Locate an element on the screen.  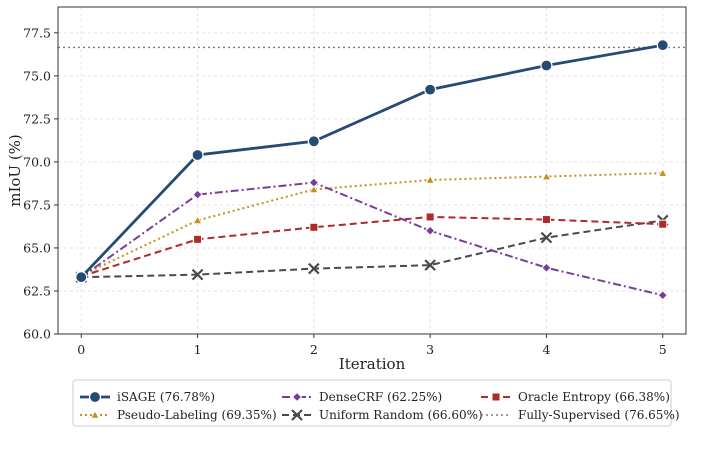
legend-item: Pseudo-Labeling (69.35%) is located at coordinates (178, 415).